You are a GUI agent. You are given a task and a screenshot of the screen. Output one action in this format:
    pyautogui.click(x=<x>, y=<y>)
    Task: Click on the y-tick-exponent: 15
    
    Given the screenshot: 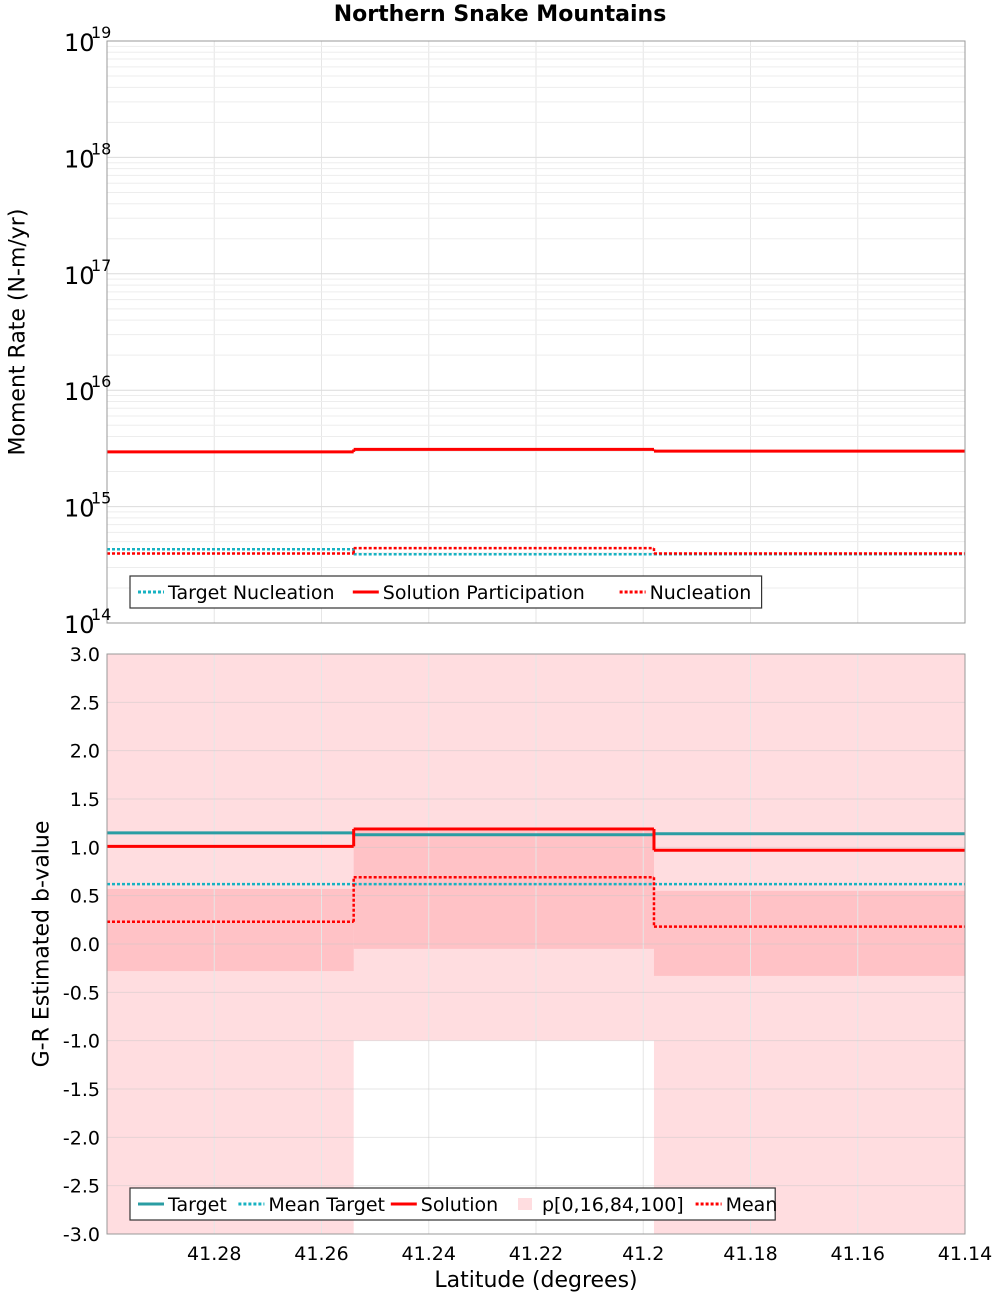 What is the action you would take?
    pyautogui.click(x=101, y=498)
    